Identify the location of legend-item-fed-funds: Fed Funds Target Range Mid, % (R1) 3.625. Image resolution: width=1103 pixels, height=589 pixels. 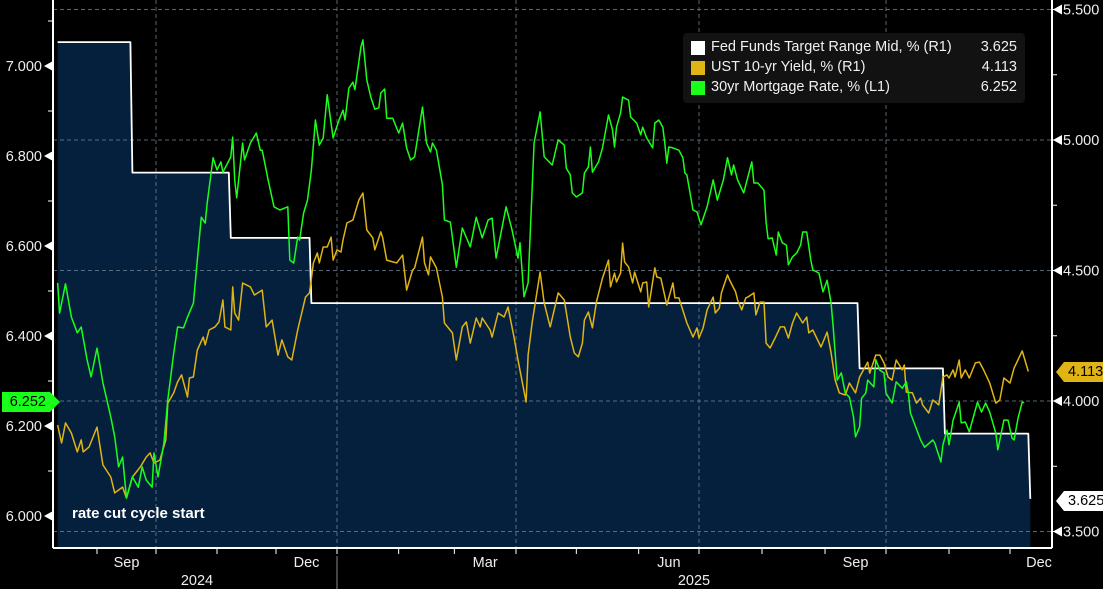
(854, 48).